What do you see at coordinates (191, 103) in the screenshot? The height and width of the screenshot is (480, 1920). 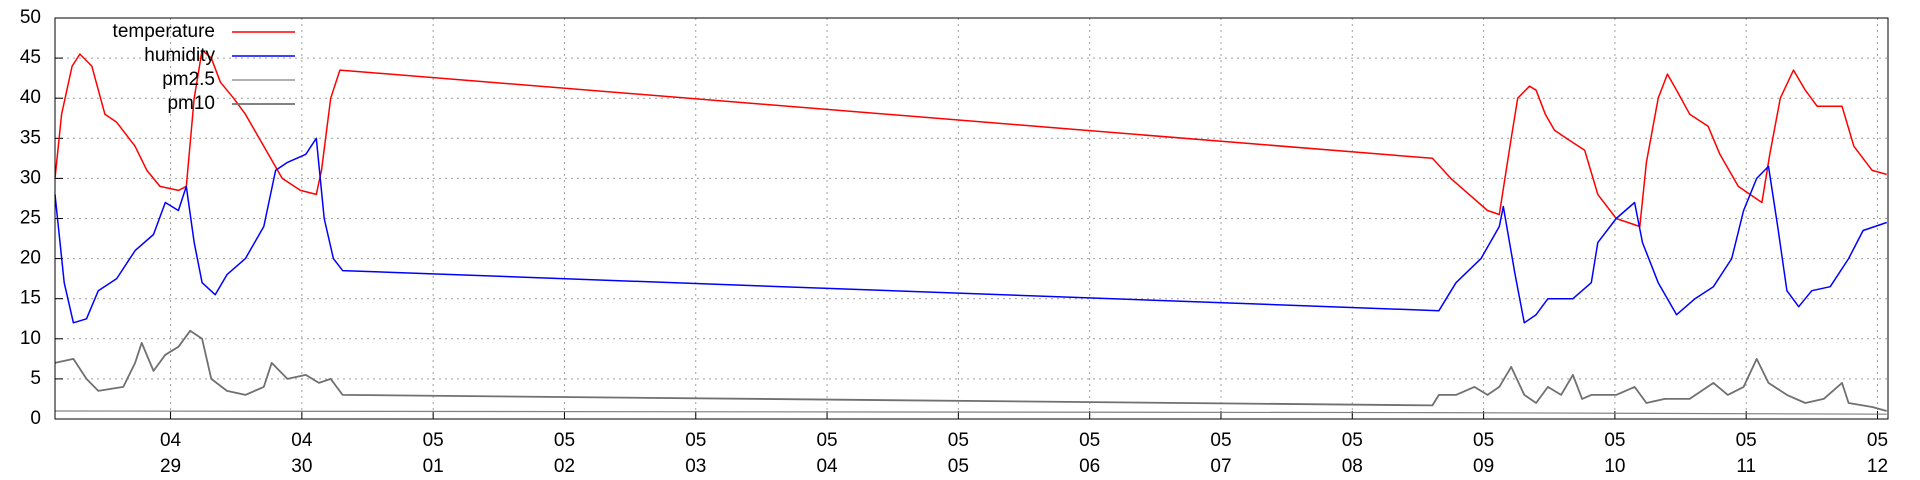 I see `legend-label: pm10` at bounding box center [191, 103].